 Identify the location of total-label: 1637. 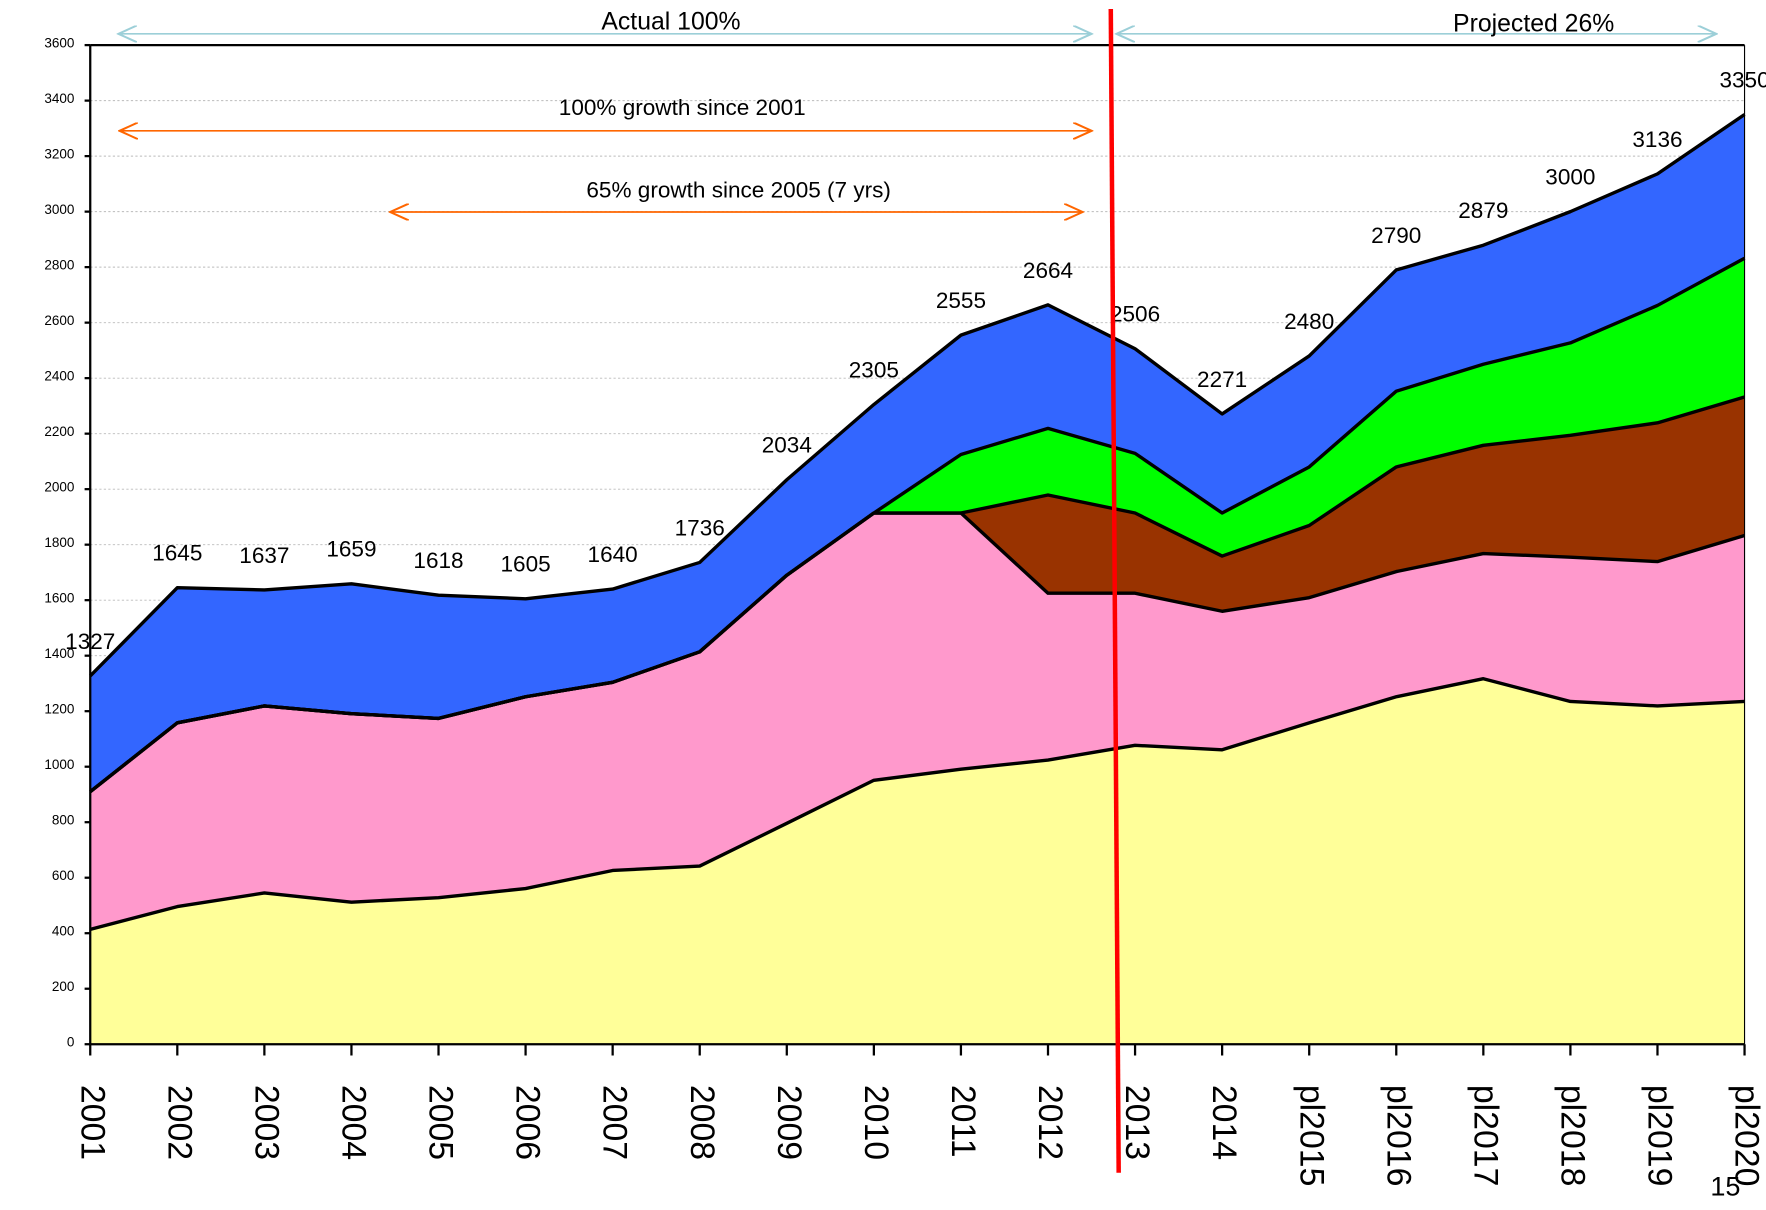
(264, 555).